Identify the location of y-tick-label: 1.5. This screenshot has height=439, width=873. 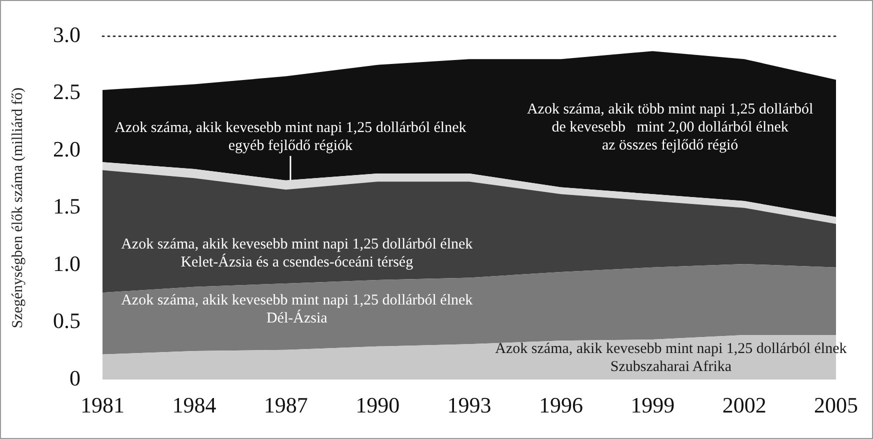
(66, 206).